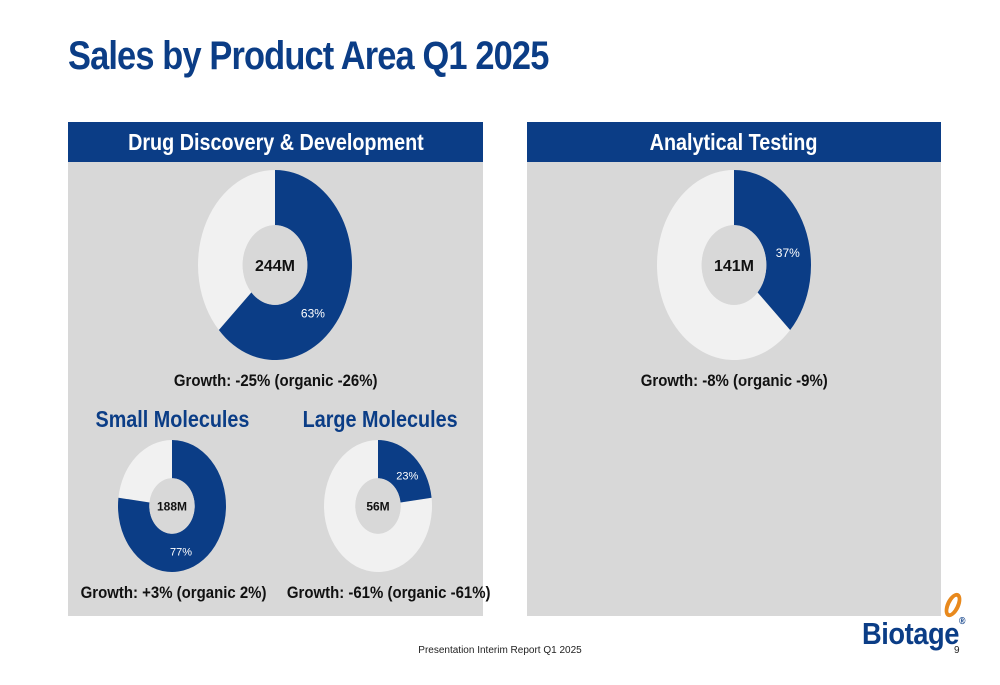 This screenshot has width=1000, height=685. I want to click on biotage-logo: Biotage®, so click(917, 623).